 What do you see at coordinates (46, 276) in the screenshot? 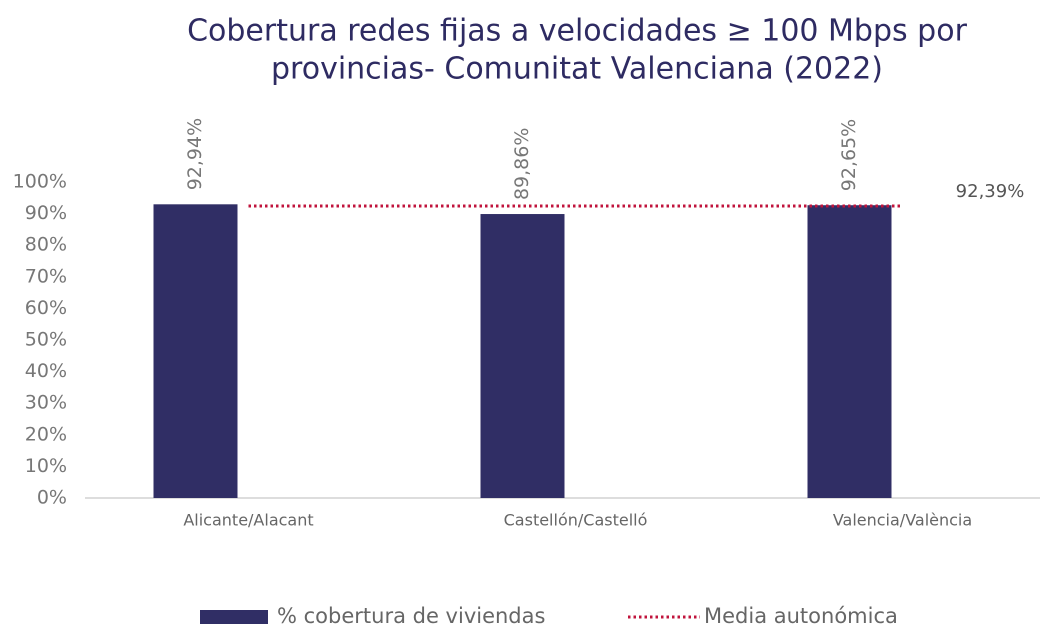
I see `y-tick-label: 70%` at bounding box center [46, 276].